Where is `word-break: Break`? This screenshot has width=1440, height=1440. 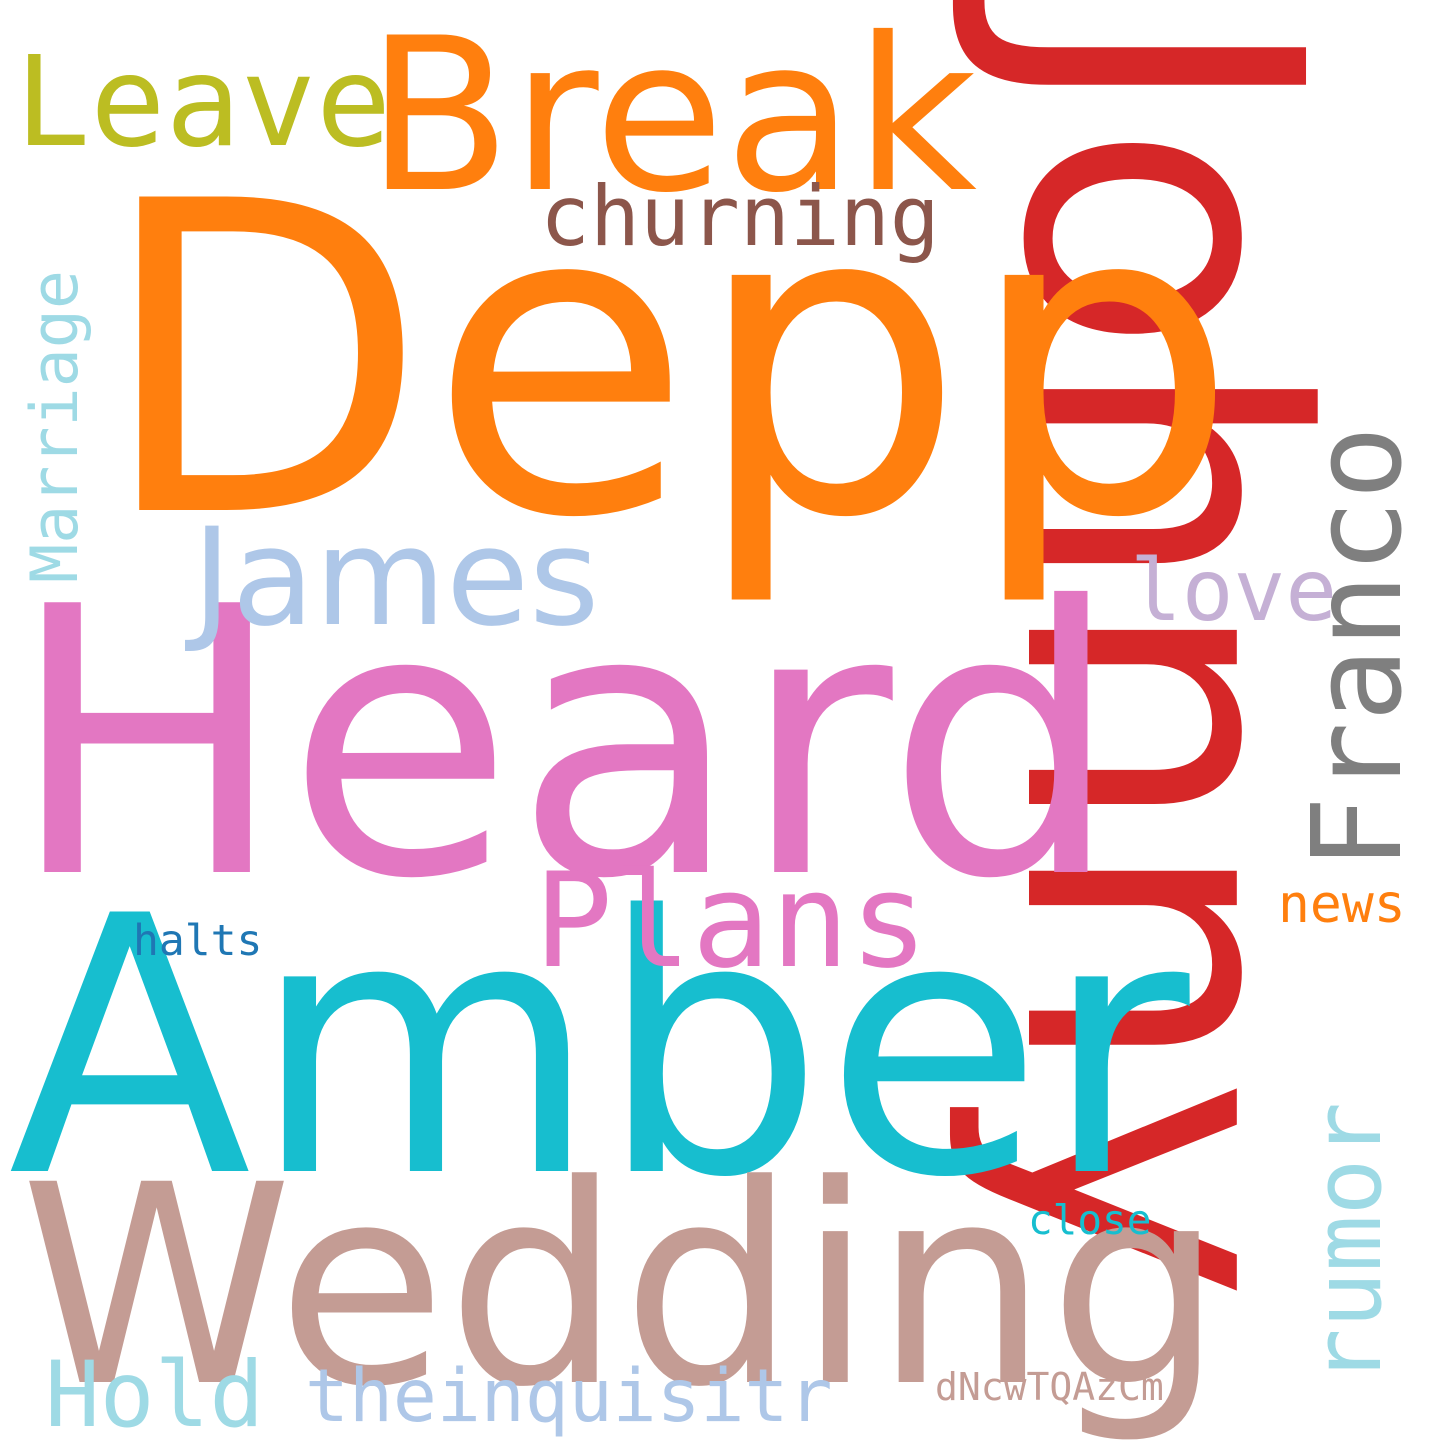
word-break: Break is located at coordinates (672, 119).